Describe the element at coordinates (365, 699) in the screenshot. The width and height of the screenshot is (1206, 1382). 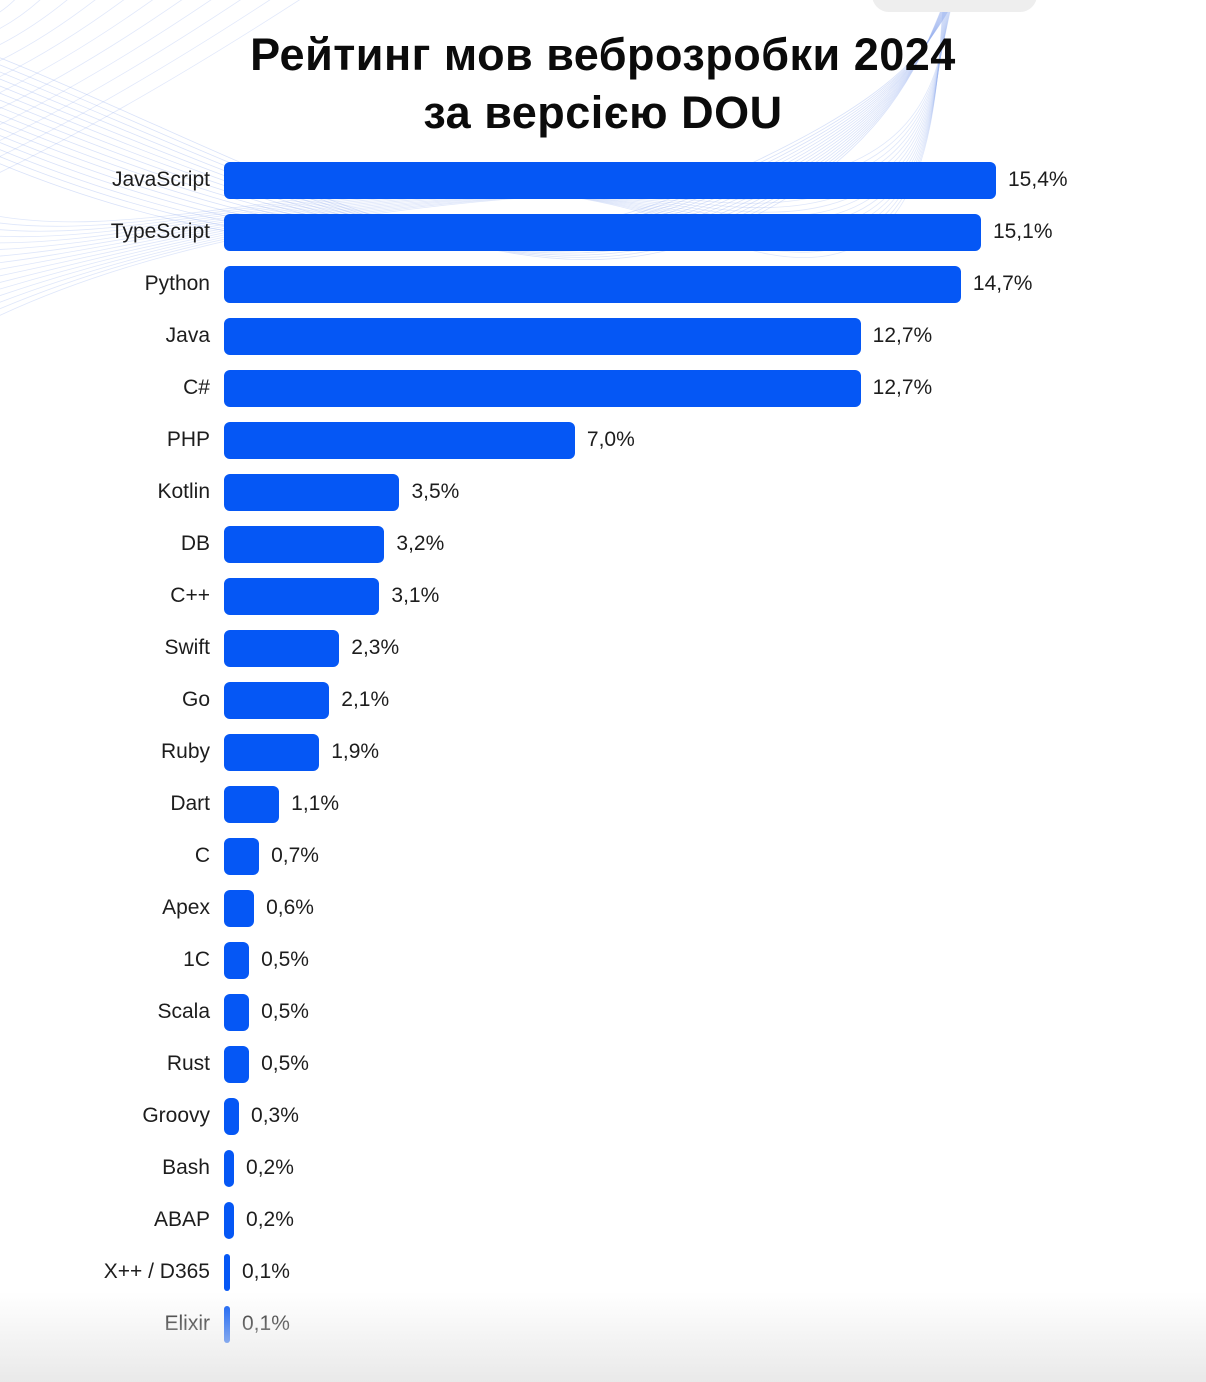
I see `bar-value: 2,1%` at that location.